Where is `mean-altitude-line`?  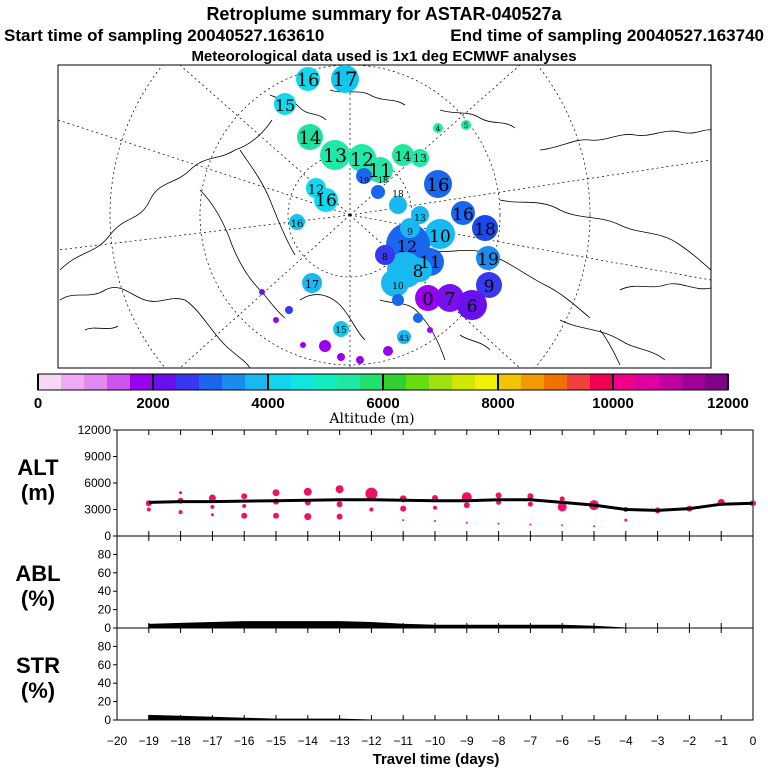
mean-altitude-line is located at coordinates (451, 505).